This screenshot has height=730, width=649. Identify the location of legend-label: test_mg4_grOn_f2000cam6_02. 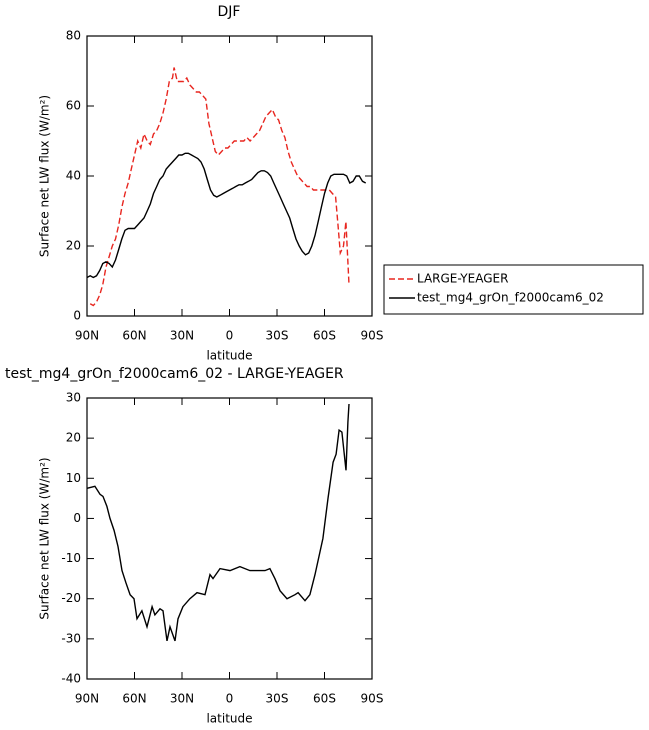
(510, 298).